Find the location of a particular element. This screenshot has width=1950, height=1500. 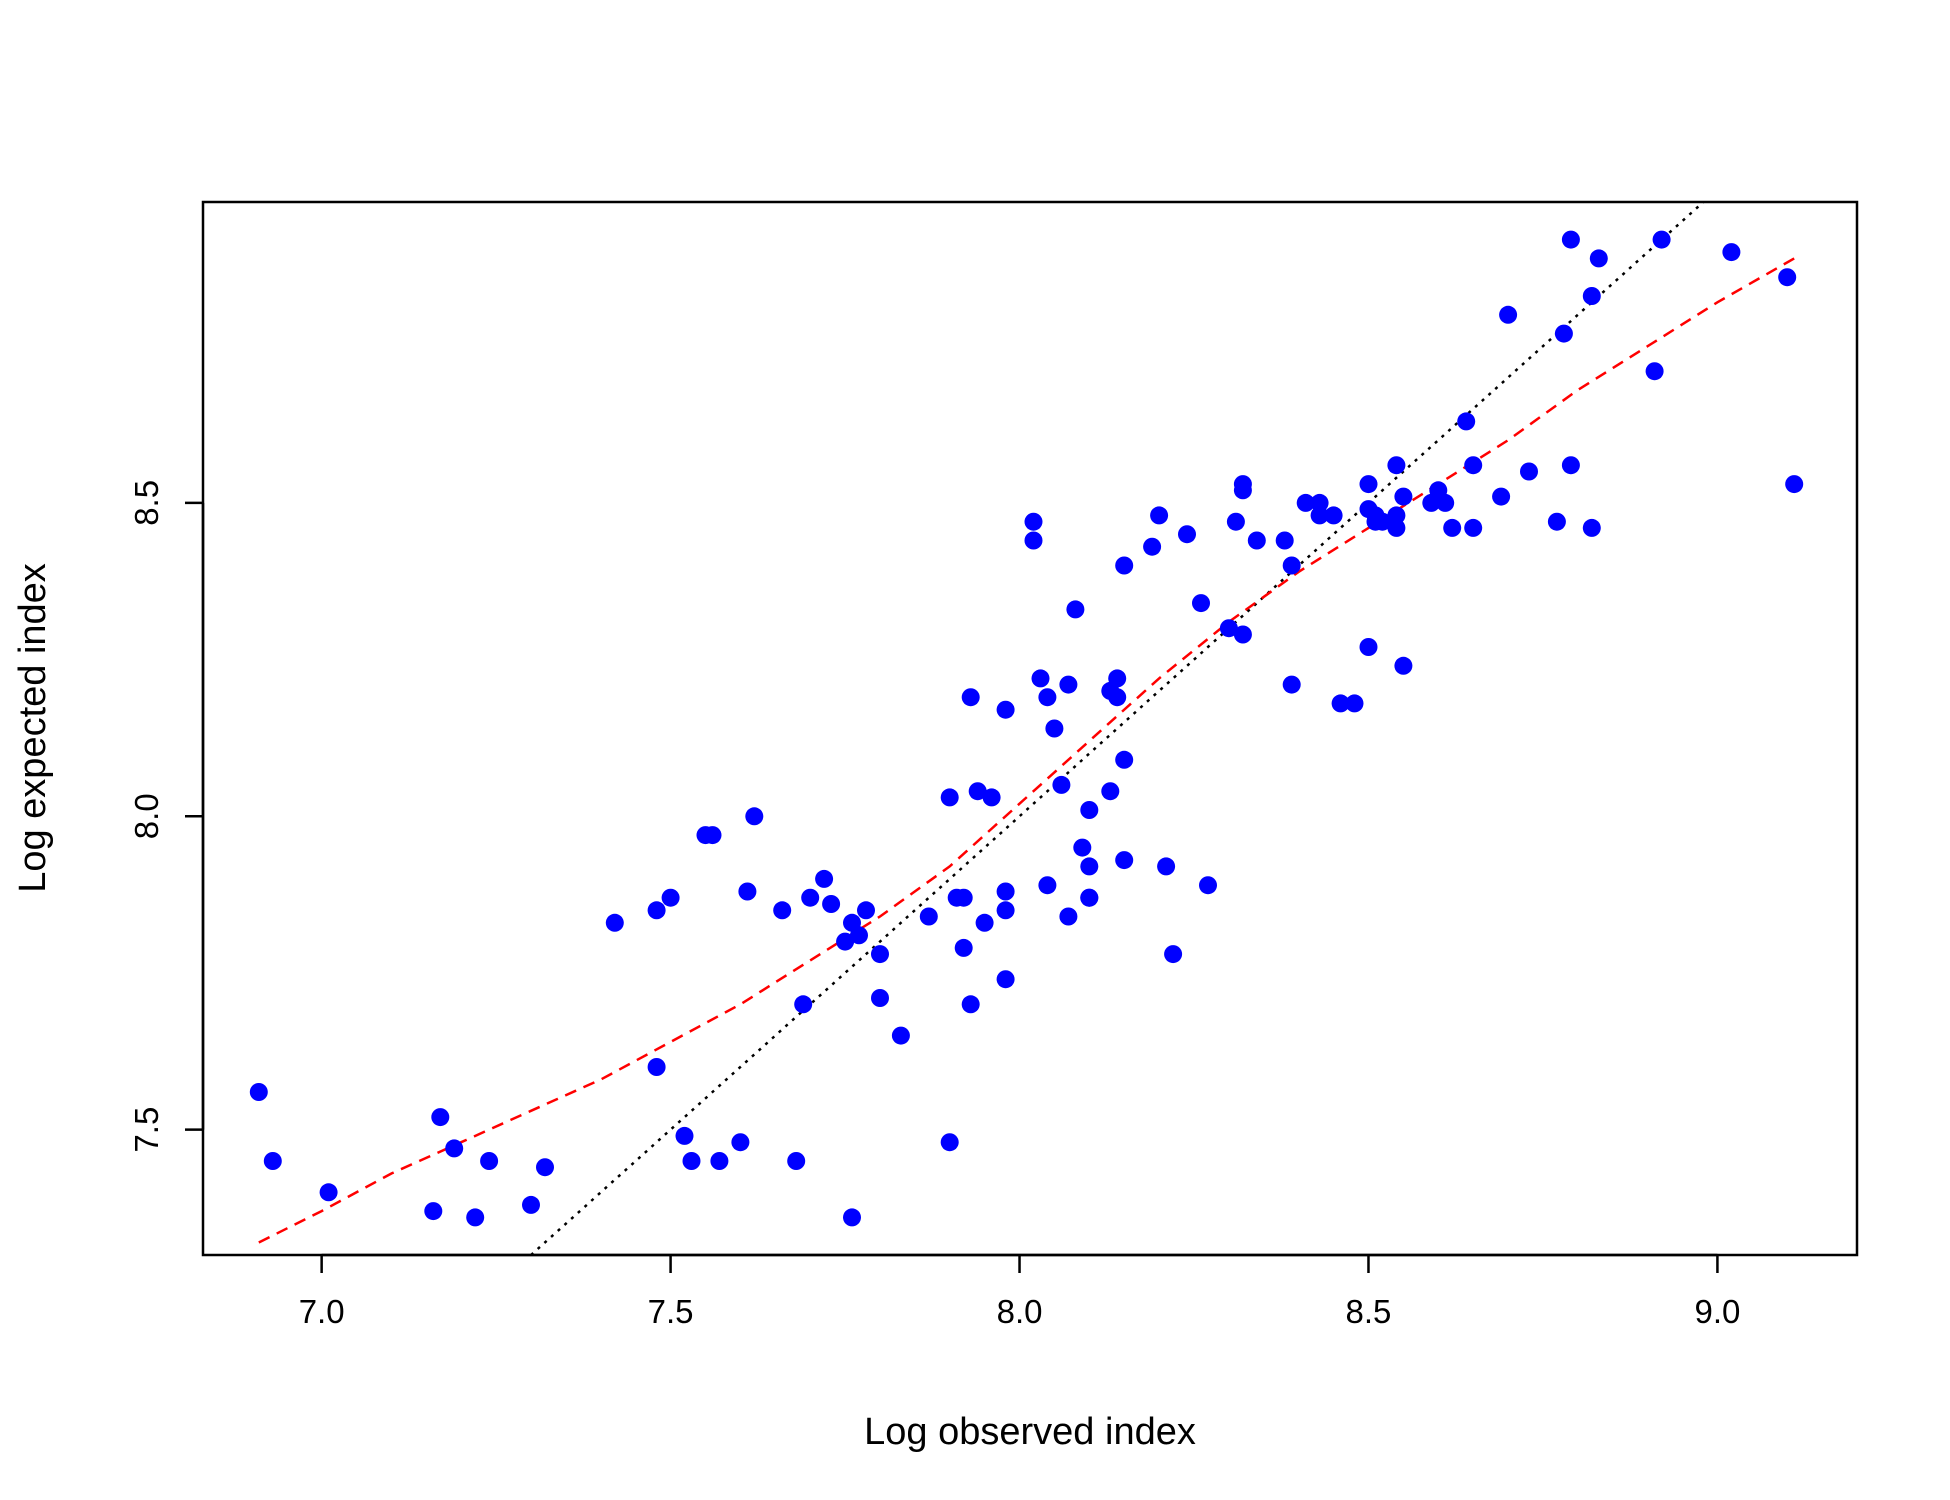

y-tick-label: 8.5 is located at coordinates (146, 503).